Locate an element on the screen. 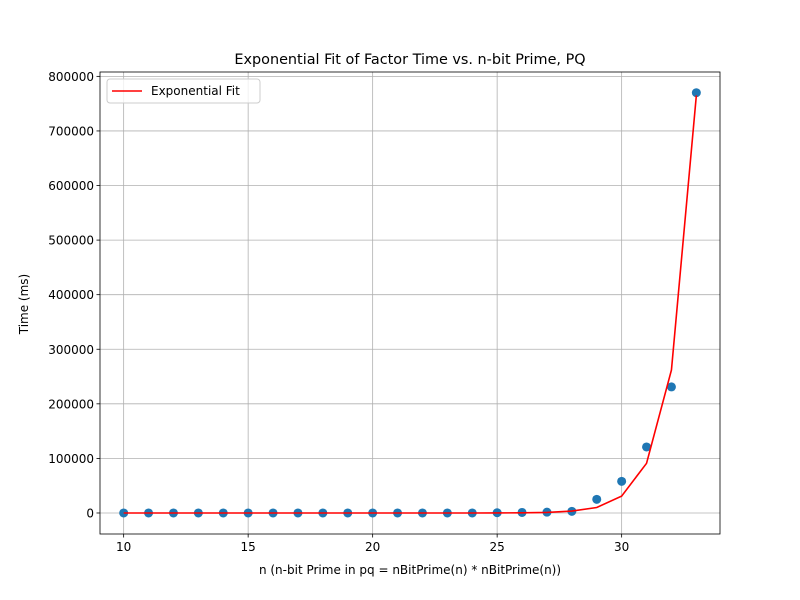  y-tick-label: 300000 is located at coordinates (71, 350).